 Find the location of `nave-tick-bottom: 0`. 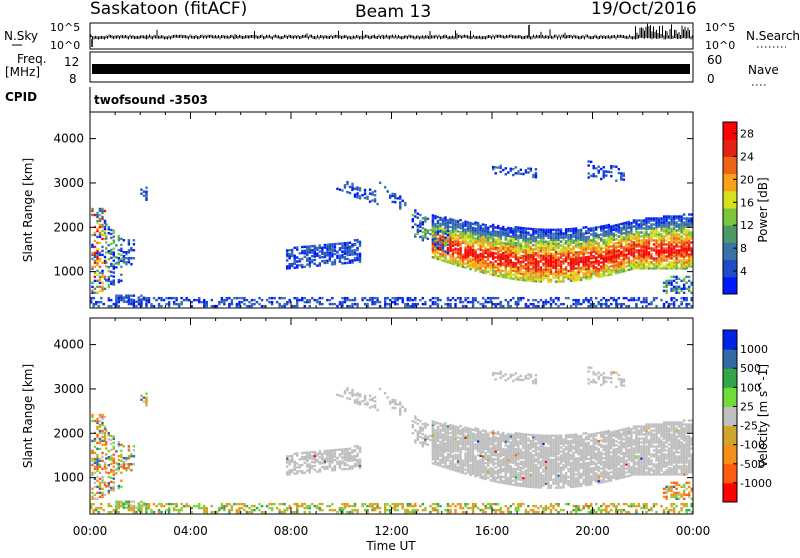

nave-tick-bottom: 0 is located at coordinates (711, 79).